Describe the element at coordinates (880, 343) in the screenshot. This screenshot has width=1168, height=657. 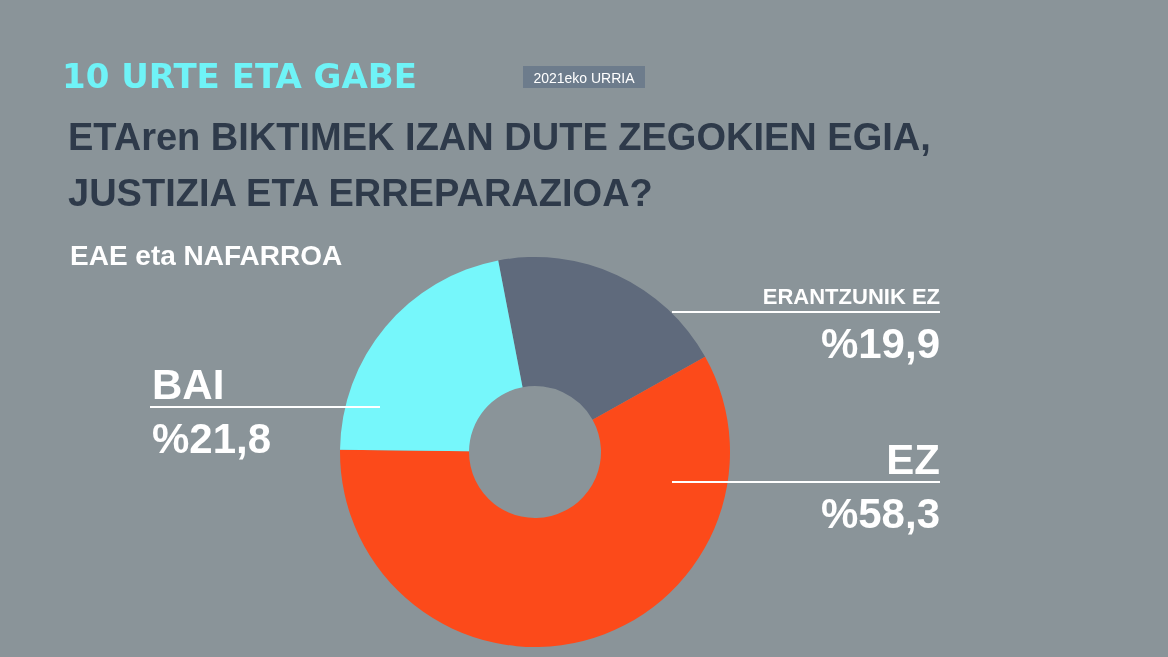
I see `data-label: %19,9` at that location.